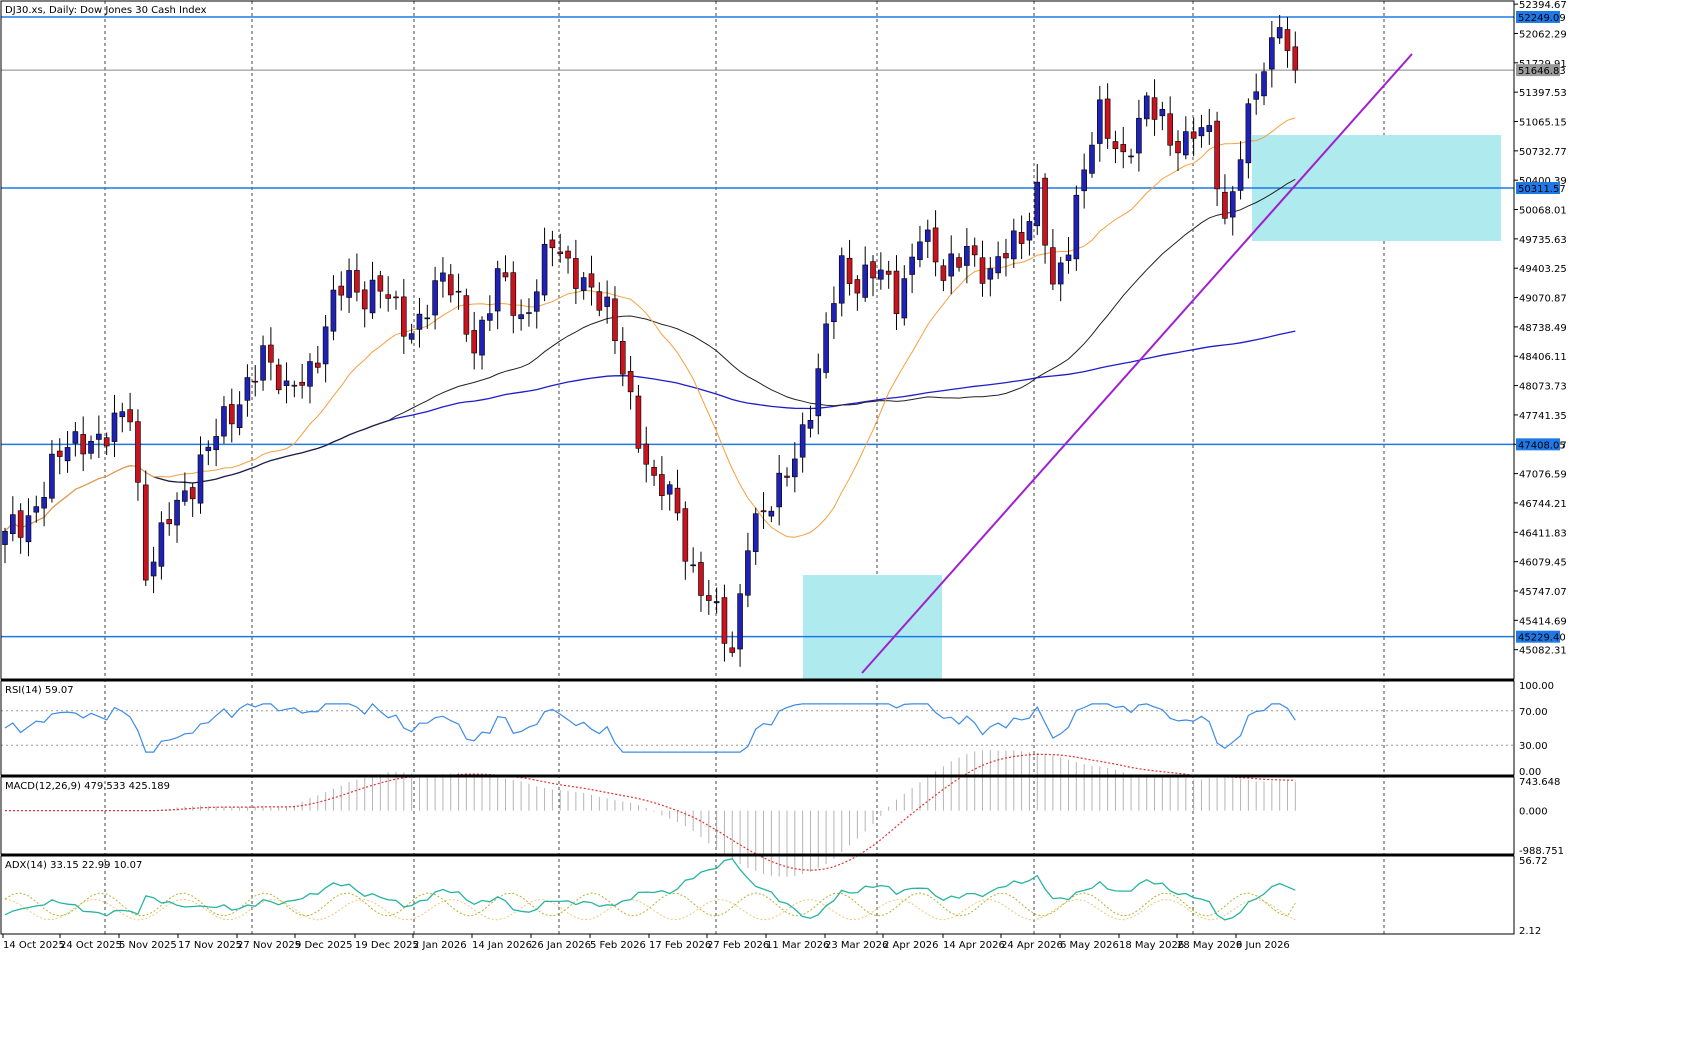 The height and width of the screenshot is (1037, 1707). Describe the element at coordinates (974, 945) in the screenshot. I see `time-tick-label: 14 Apr 2026` at that location.